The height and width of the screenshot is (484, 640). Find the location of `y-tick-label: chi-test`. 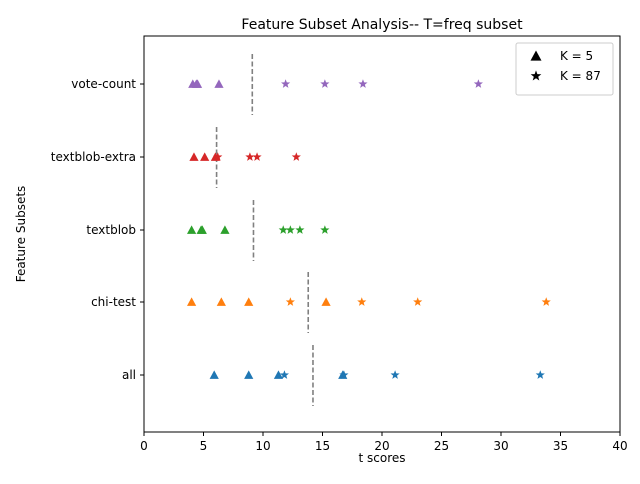

y-tick-label: chi-test is located at coordinates (113, 302).